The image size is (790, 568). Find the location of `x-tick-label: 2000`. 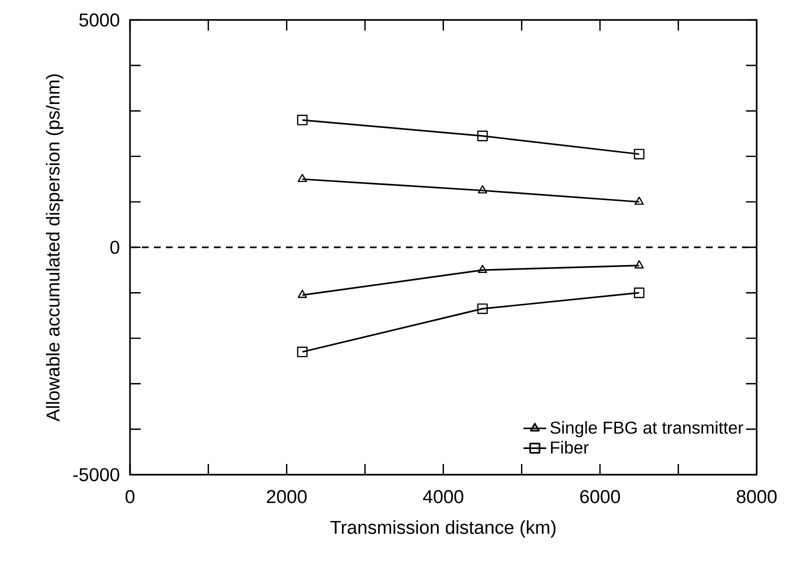

x-tick-label: 2000 is located at coordinates (286, 497).